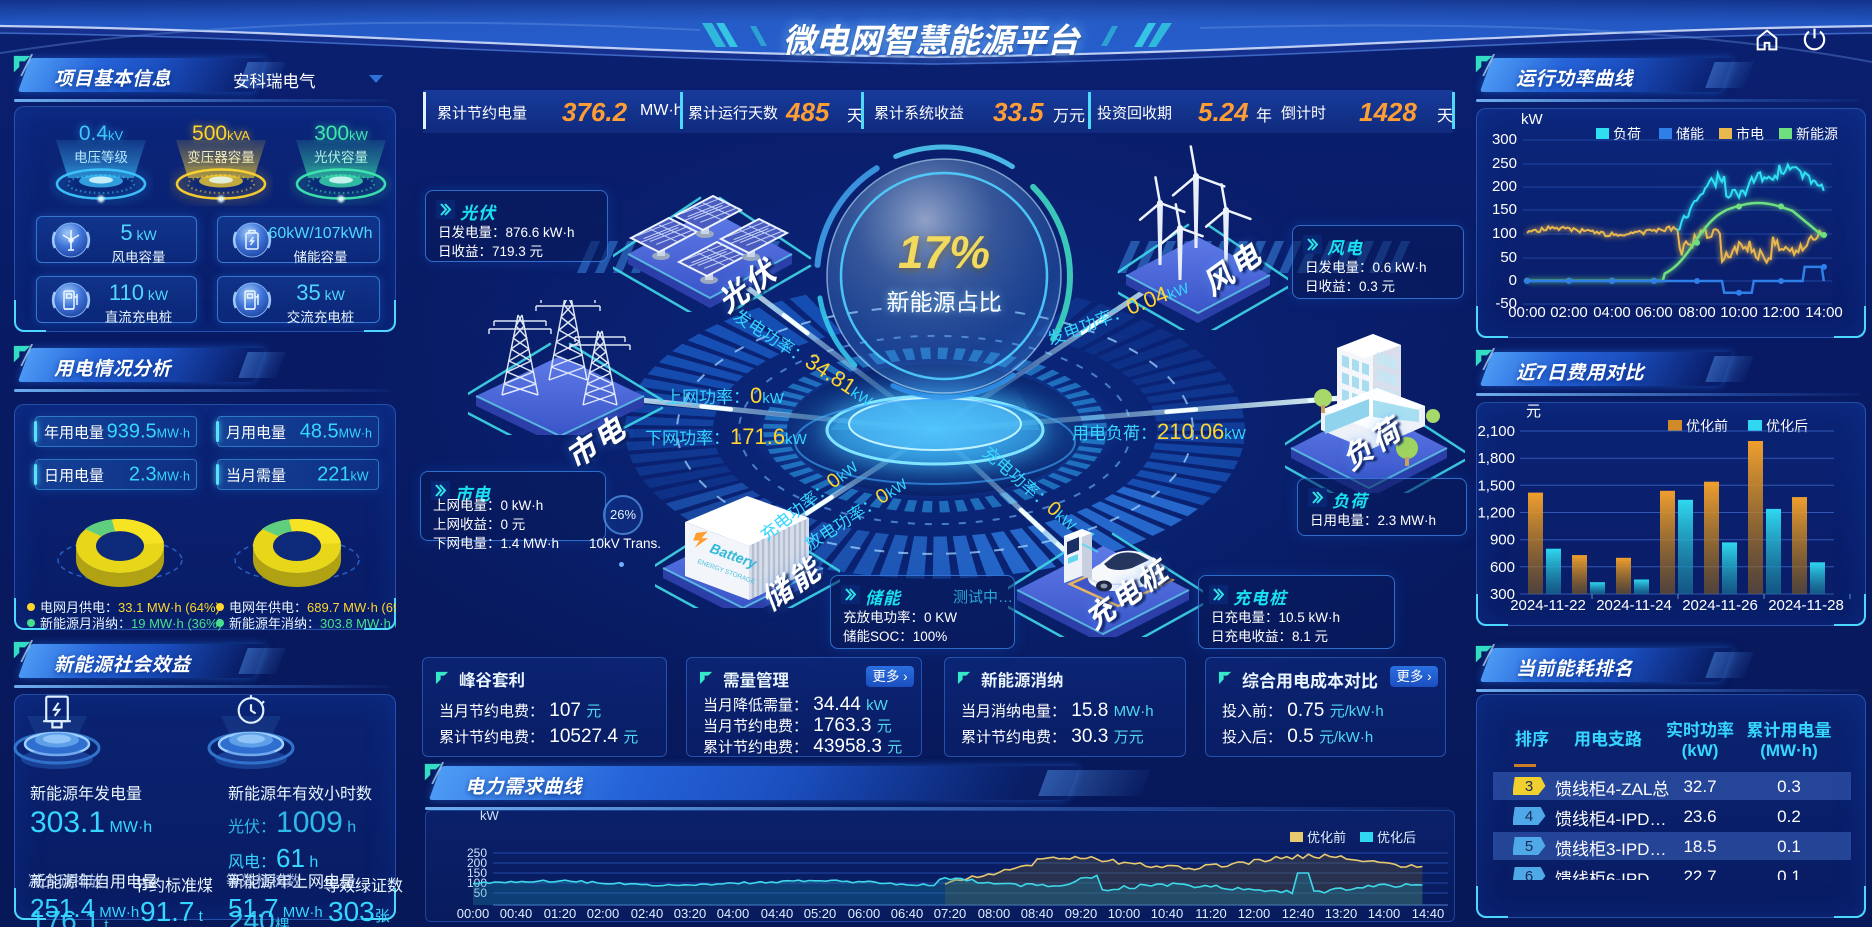  Describe the element at coordinates (1720, 605) in the screenshot. I see `svg-text: 2024-11-26` at that location.